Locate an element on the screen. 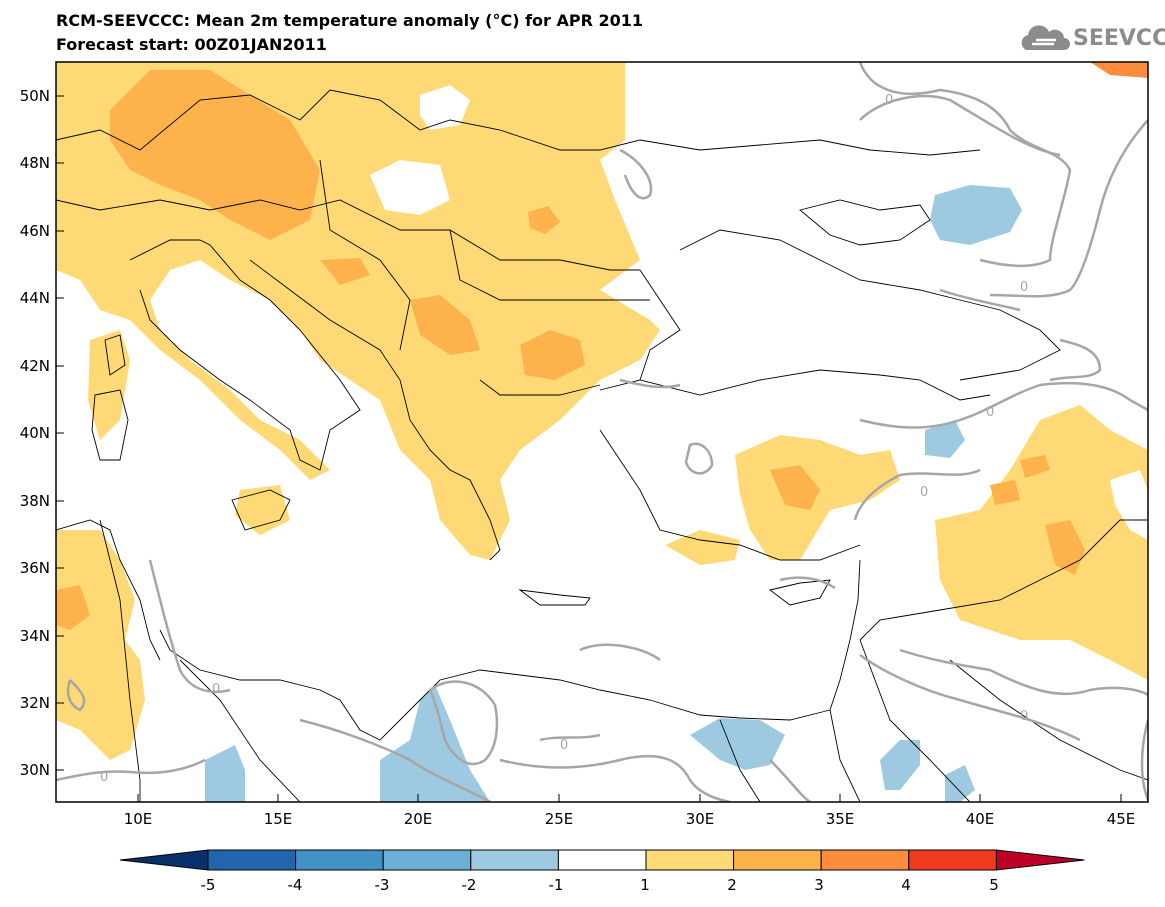 This screenshot has height=907, width=1165. anomaly-region-warm-east is located at coordinates (1041, 542).